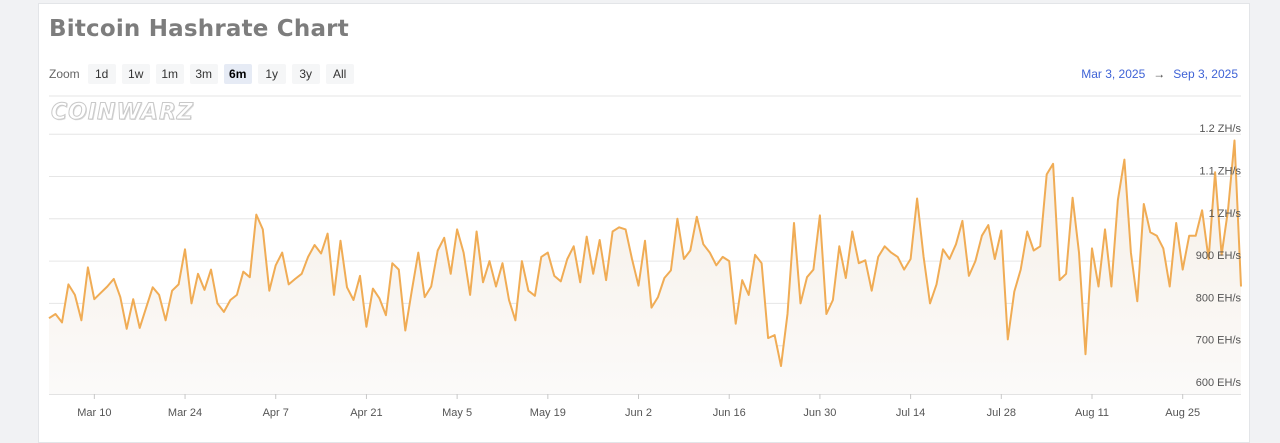 This screenshot has width=1280, height=443. Describe the element at coordinates (94, 413) in the screenshot. I see `x-tick-label: Mar 10` at that location.